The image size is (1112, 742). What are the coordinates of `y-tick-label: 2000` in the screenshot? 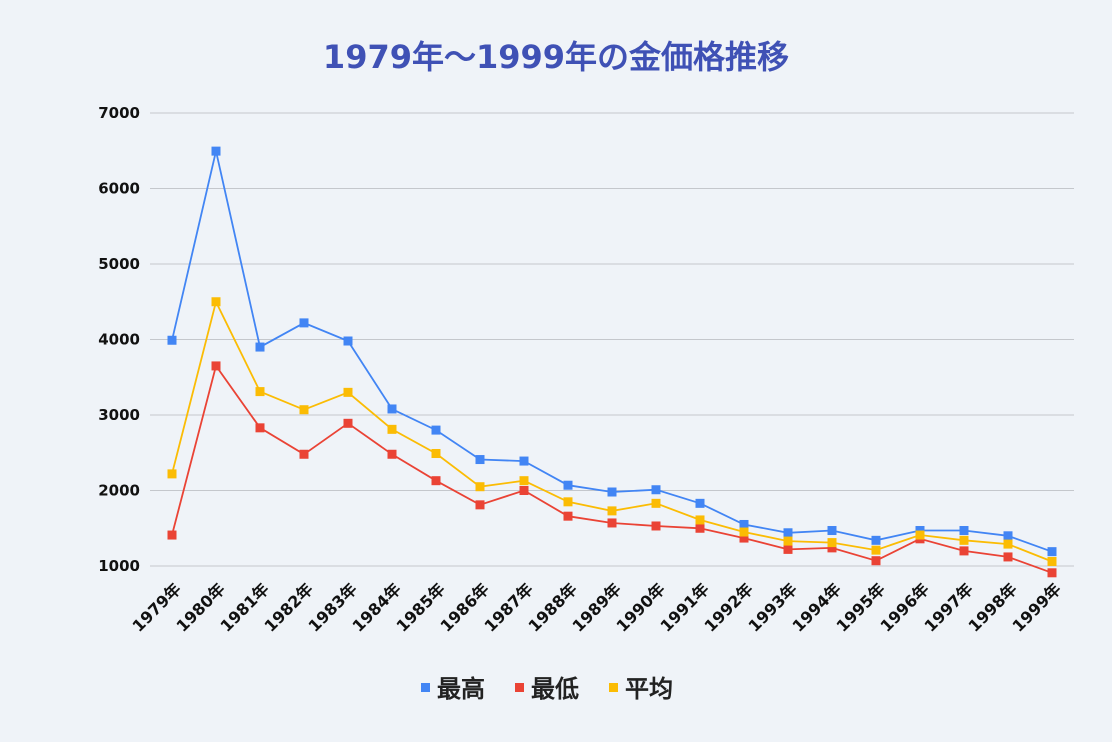 It's located at (119, 491).